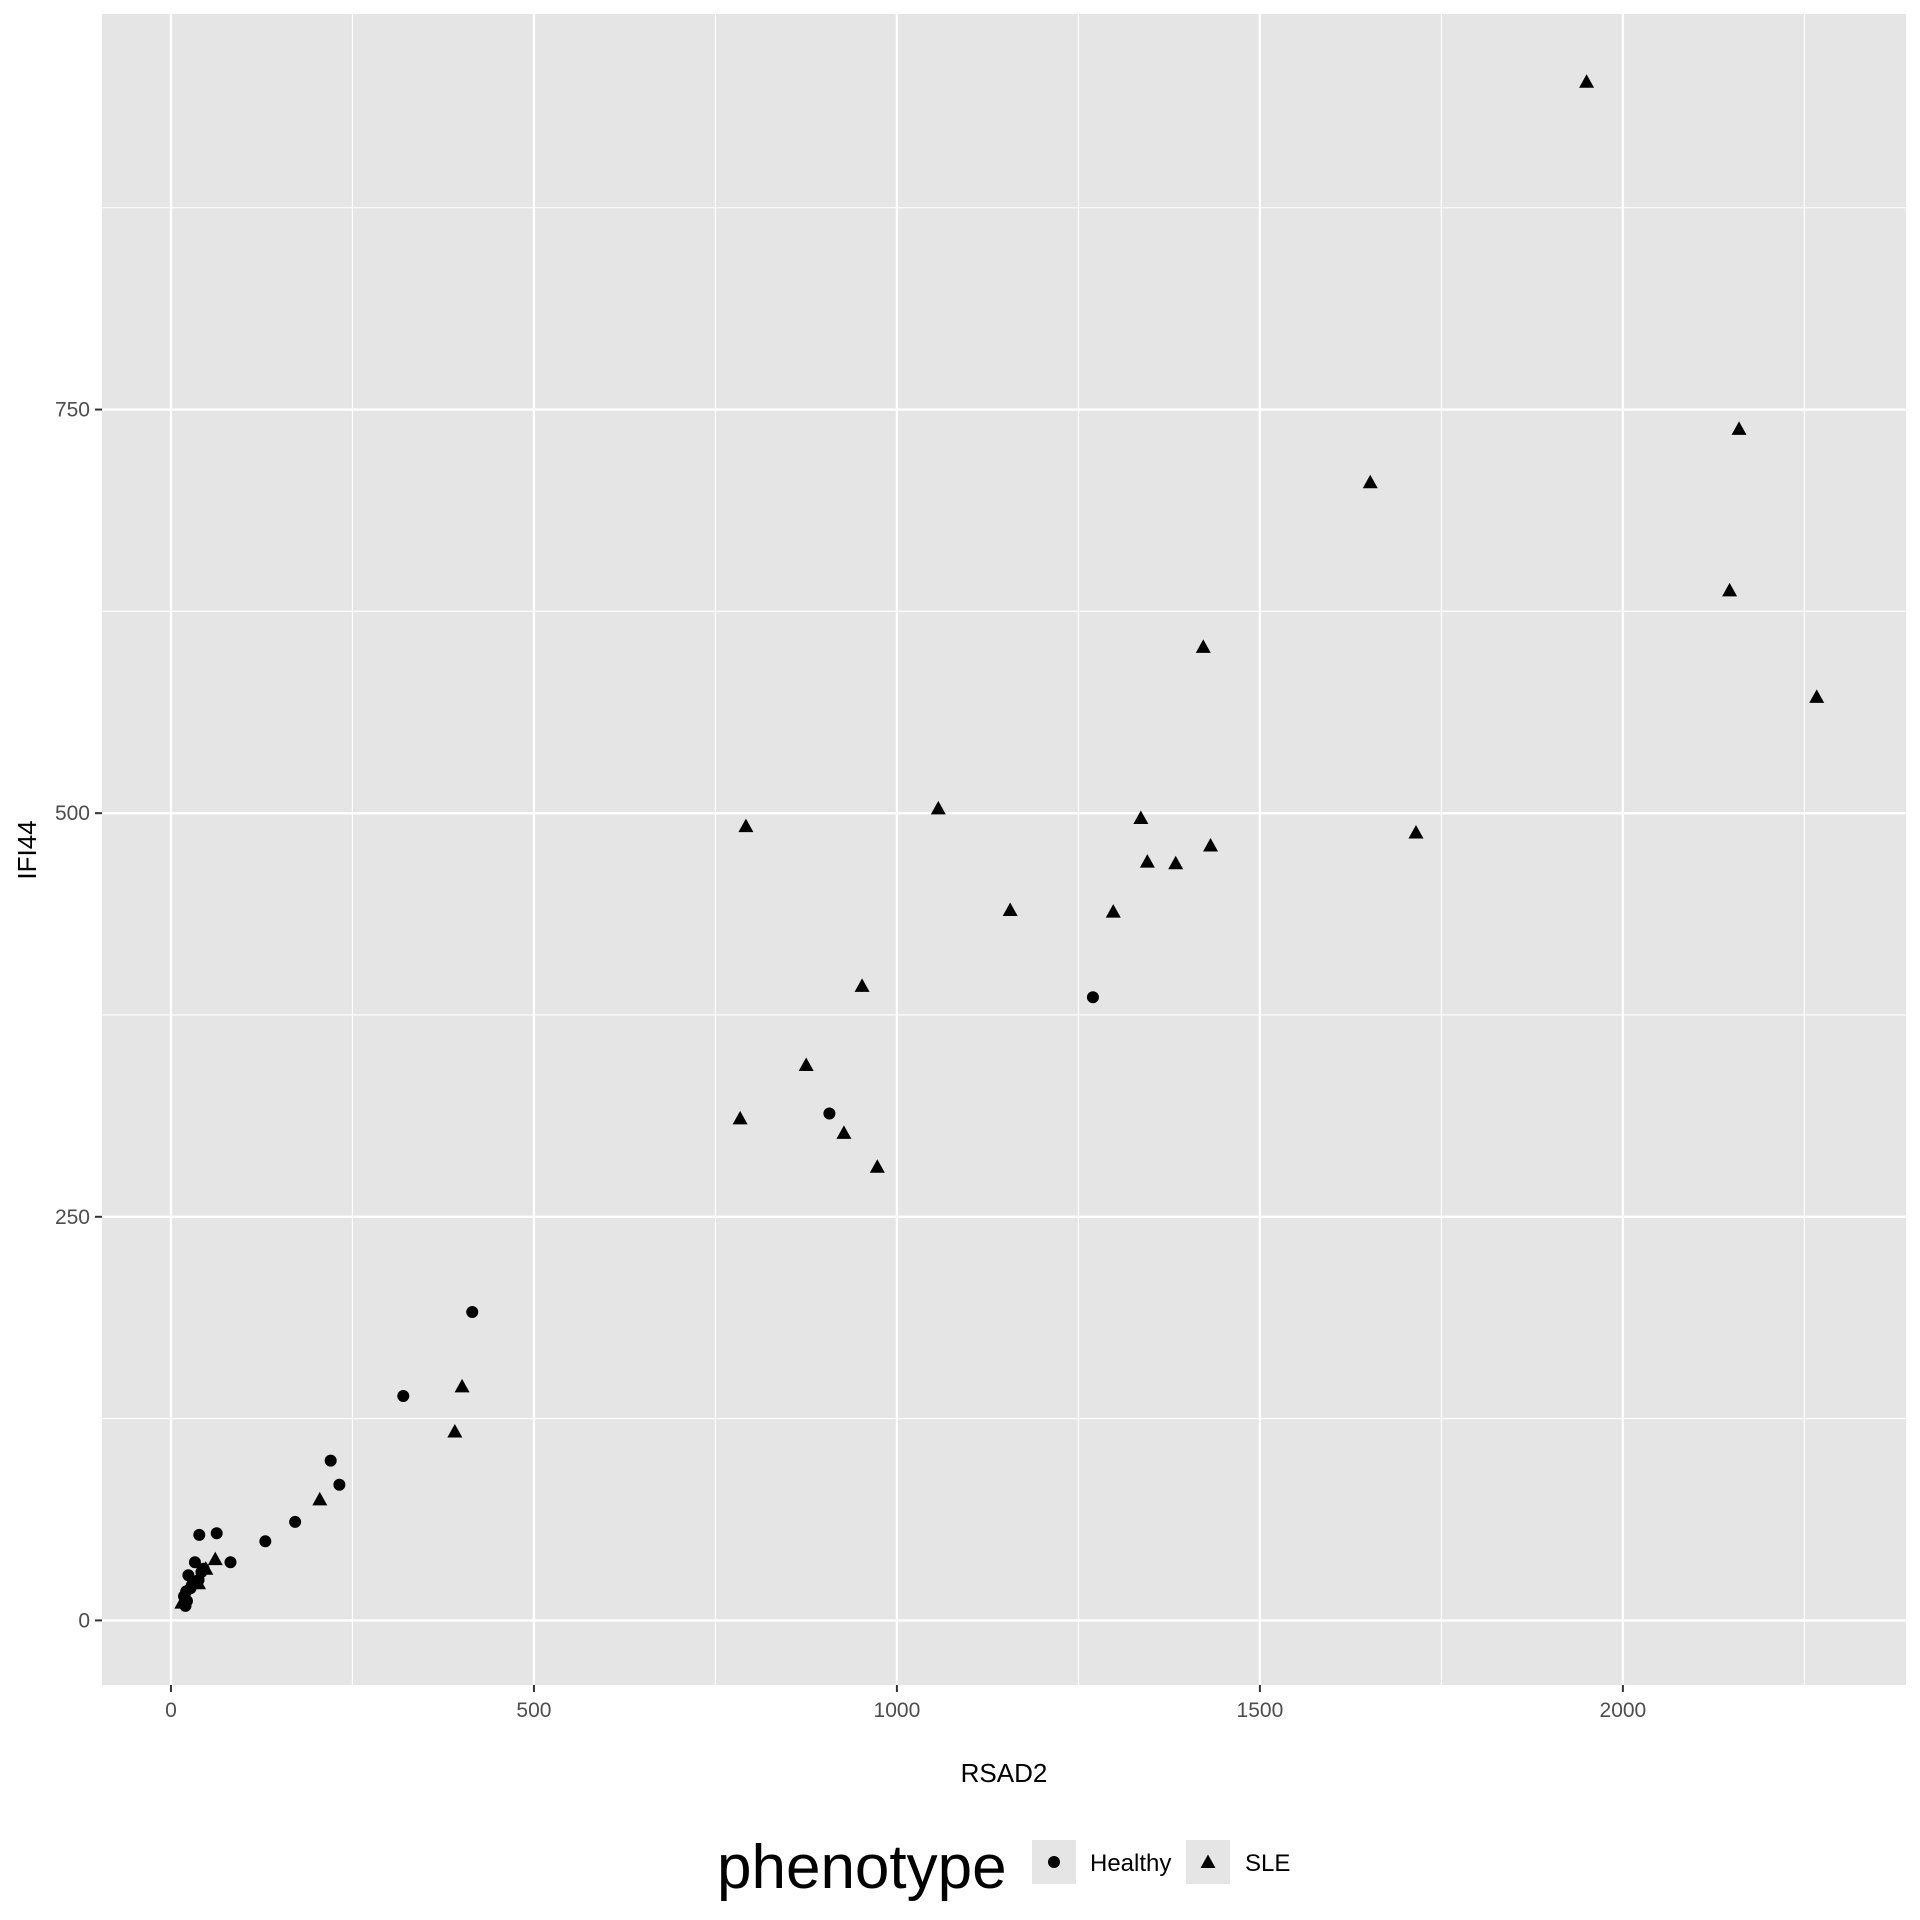 The height and width of the screenshot is (1920, 1920). Describe the element at coordinates (897, 1710) in the screenshot. I see `x-tick-label: 1000` at that location.